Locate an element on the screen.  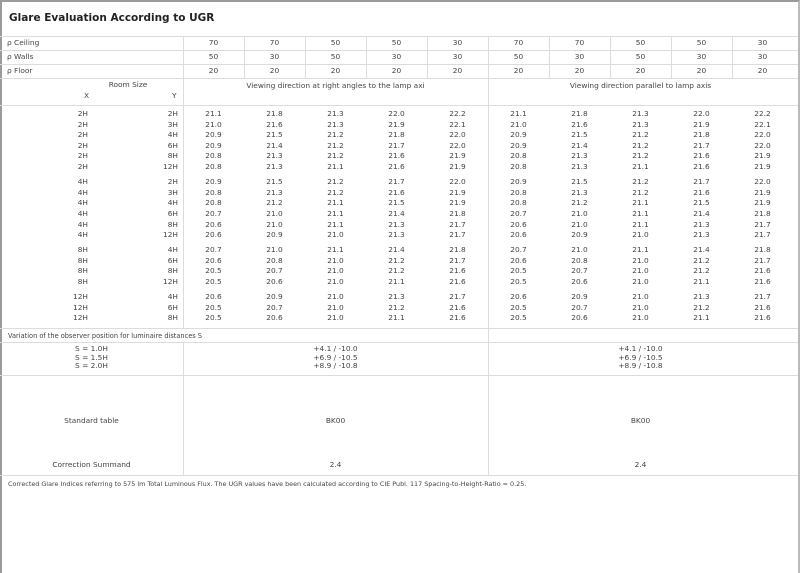
ugr-value-parallel: 21.1 is located at coordinates (701, 318).